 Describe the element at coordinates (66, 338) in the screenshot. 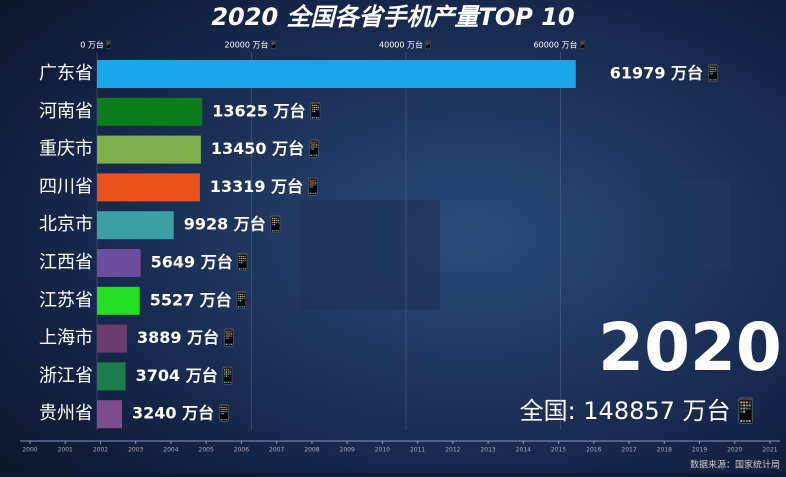

I see `category-label: 上海市` at that location.